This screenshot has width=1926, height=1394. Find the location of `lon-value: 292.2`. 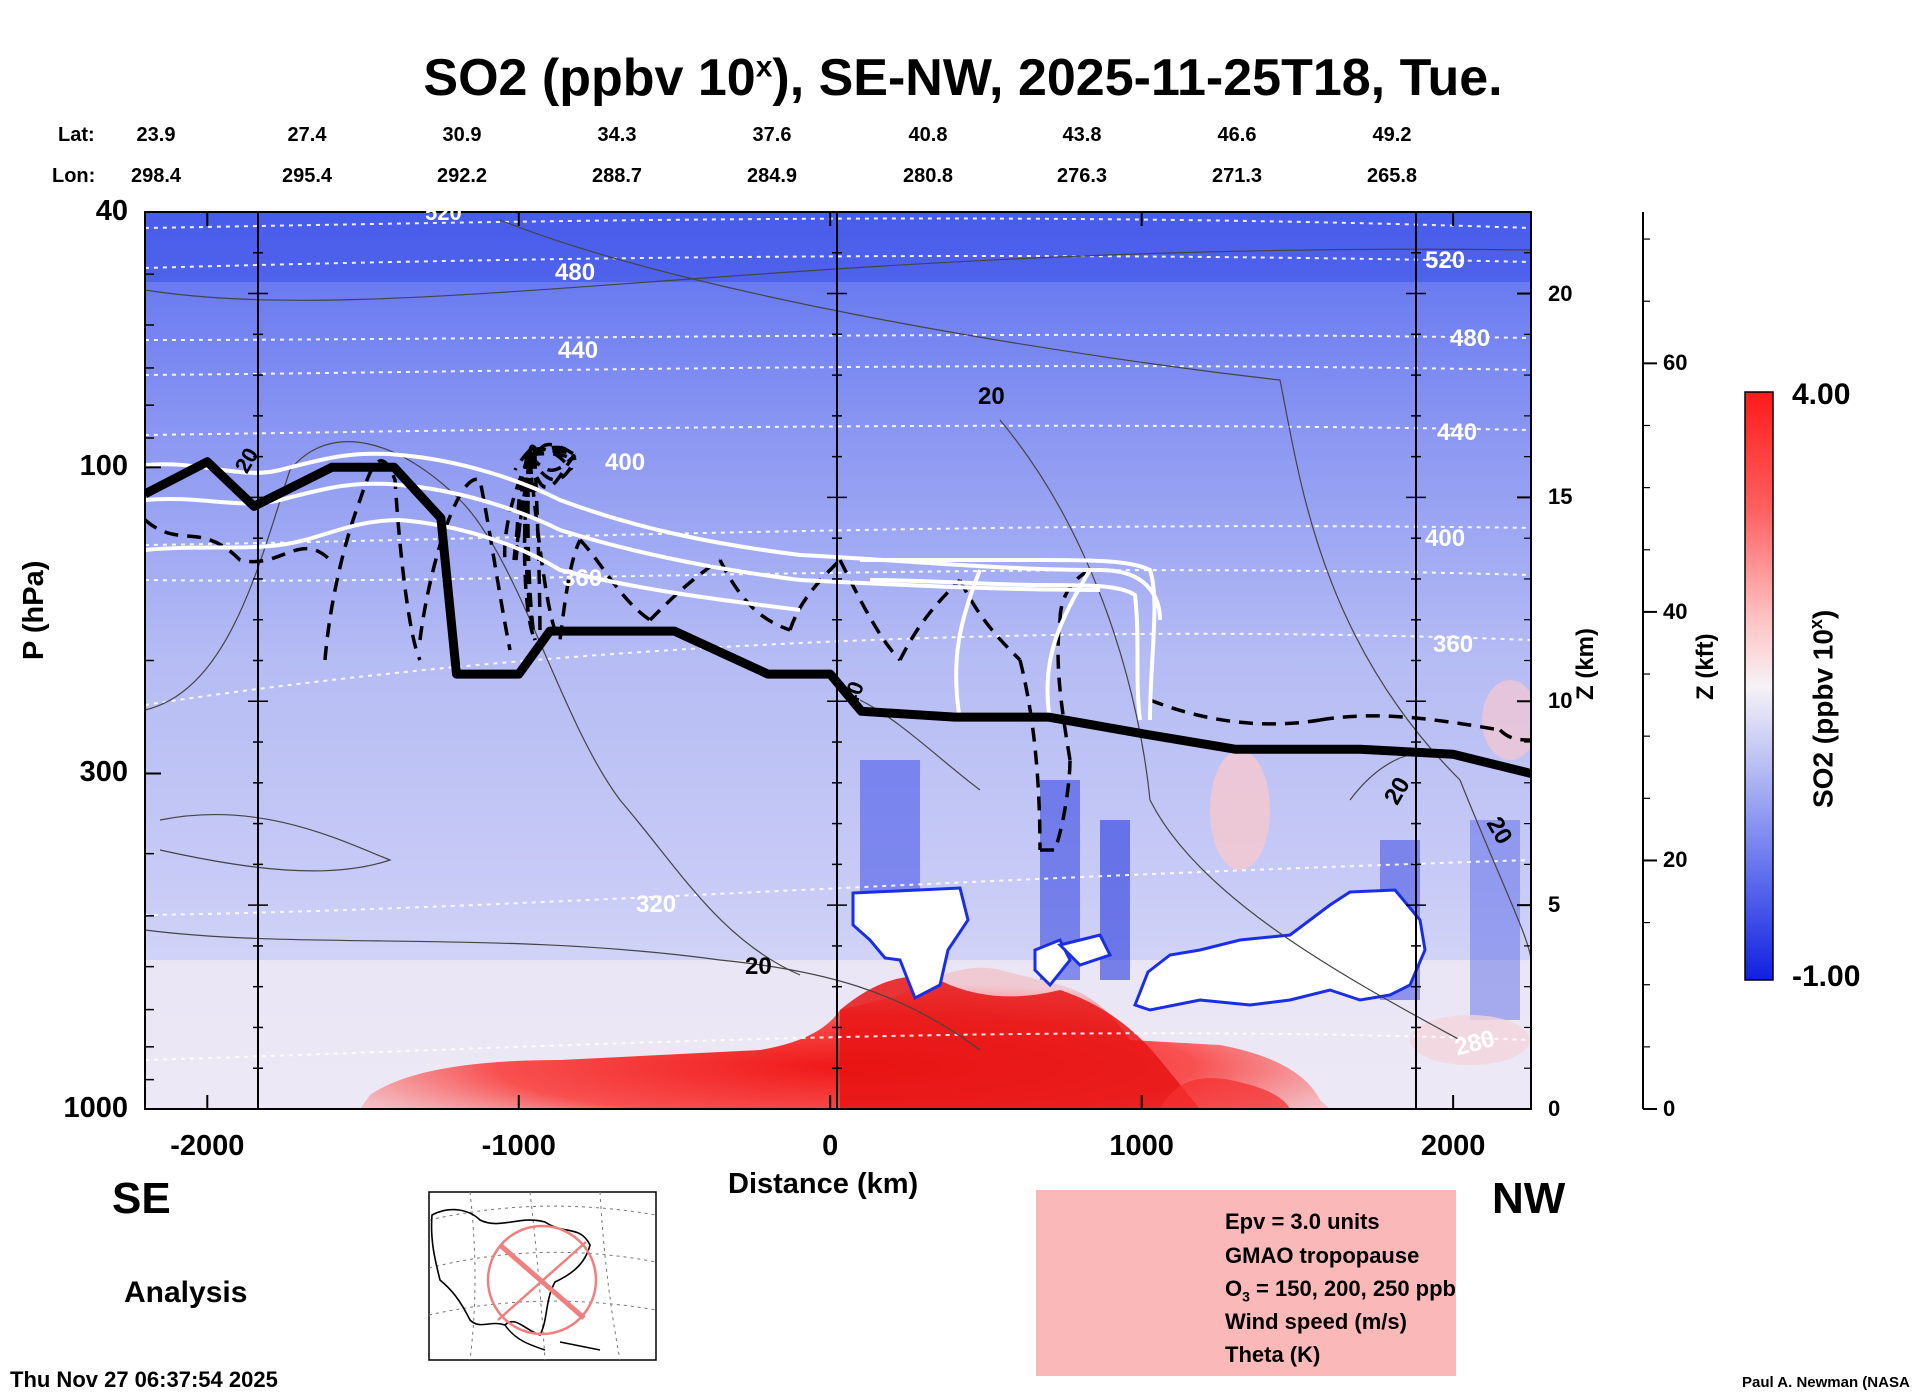

lon-value: 292.2 is located at coordinates (462, 176).